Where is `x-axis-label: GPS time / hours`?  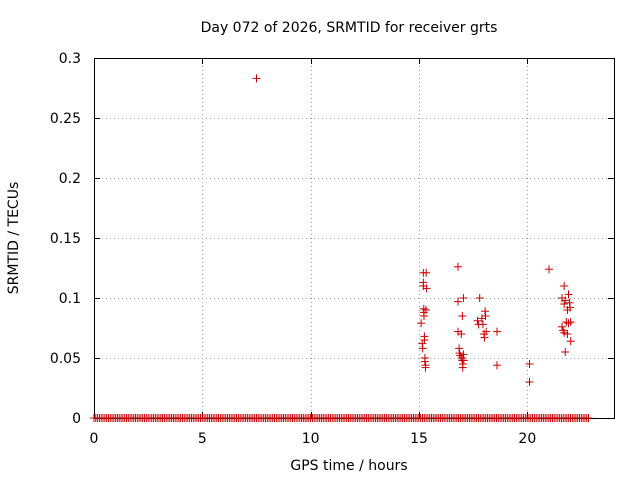
x-axis-label: GPS time / hours is located at coordinates (348, 466).